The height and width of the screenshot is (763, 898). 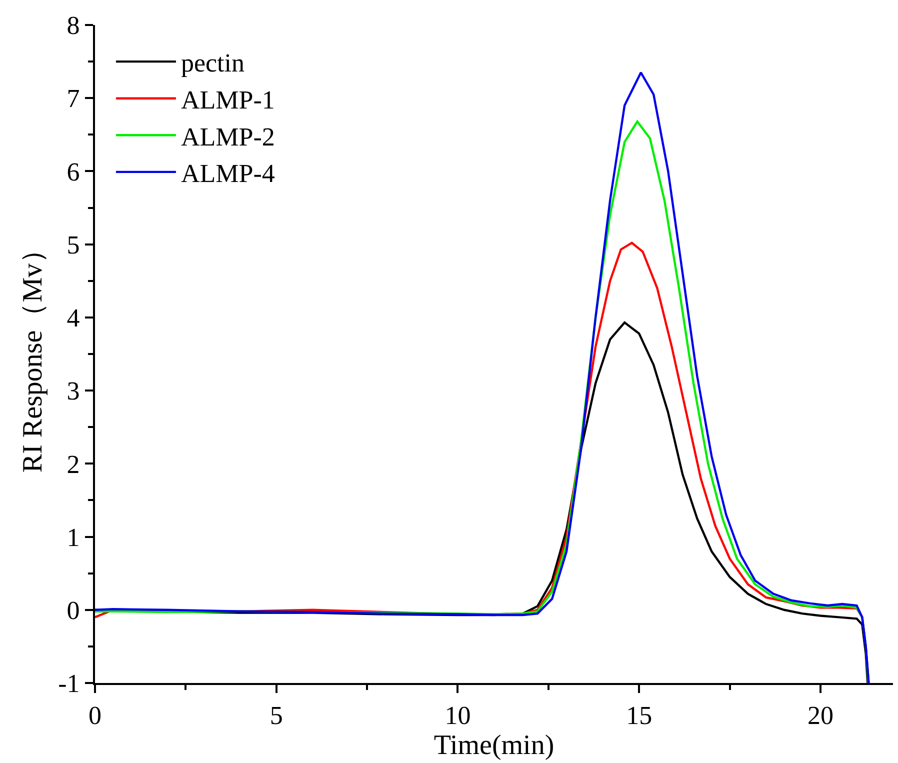 What do you see at coordinates (639, 715) in the screenshot?
I see `x-tick-label: 15` at bounding box center [639, 715].